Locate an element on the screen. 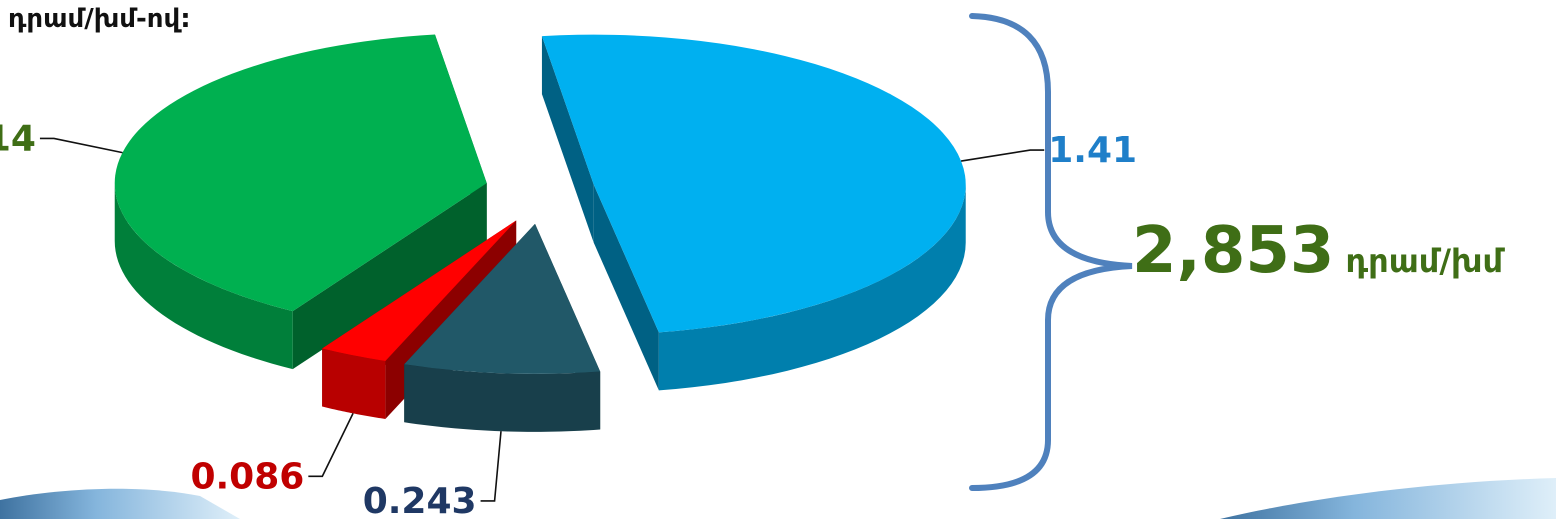  pie-slice is located at coordinates (502, 327).